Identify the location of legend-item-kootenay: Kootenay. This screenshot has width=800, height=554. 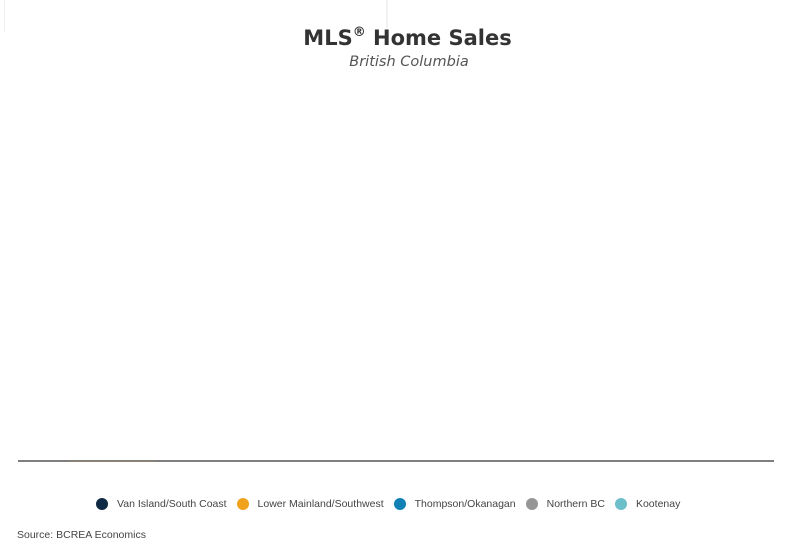
(647, 504).